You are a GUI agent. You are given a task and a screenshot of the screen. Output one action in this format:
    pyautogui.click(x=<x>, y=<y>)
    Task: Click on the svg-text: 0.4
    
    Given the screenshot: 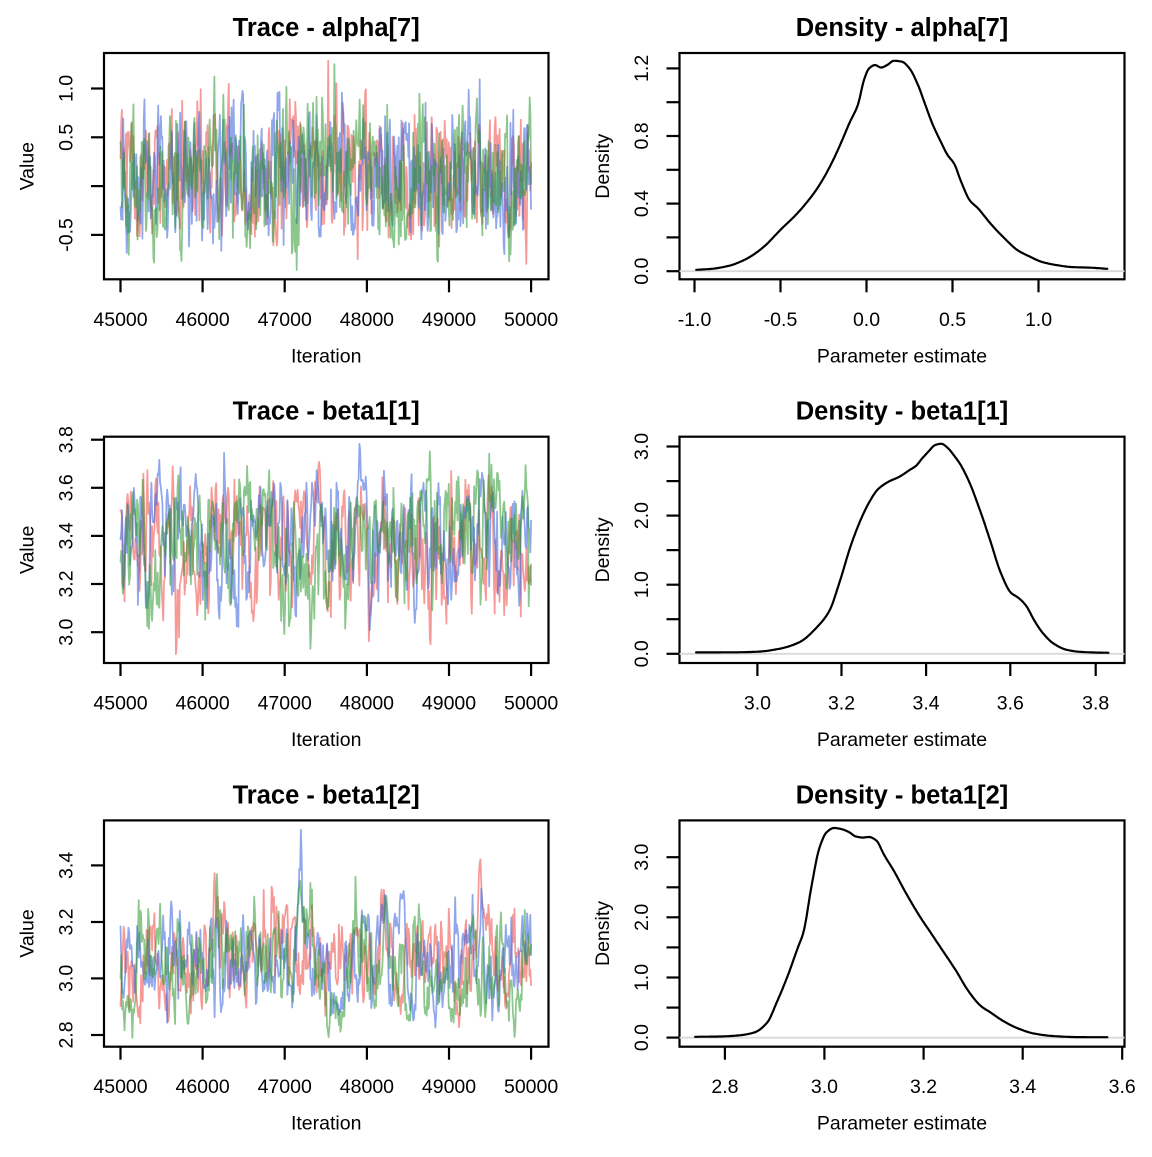 What is the action you would take?
    pyautogui.click(x=642, y=203)
    